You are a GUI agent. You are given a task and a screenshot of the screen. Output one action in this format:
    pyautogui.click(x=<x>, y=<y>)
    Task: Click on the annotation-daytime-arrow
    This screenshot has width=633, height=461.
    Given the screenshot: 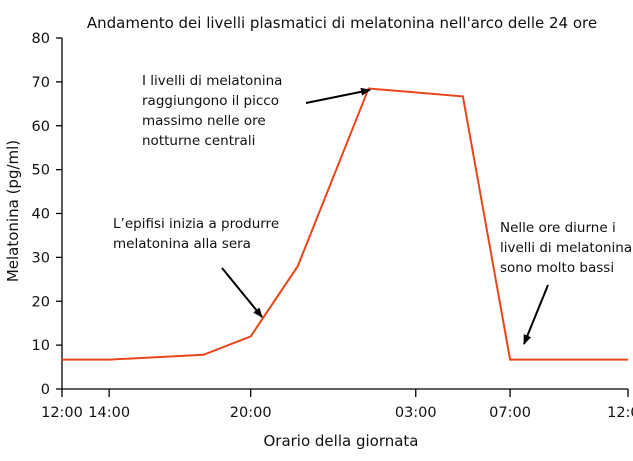 What is the action you would take?
    pyautogui.click(x=536, y=314)
    